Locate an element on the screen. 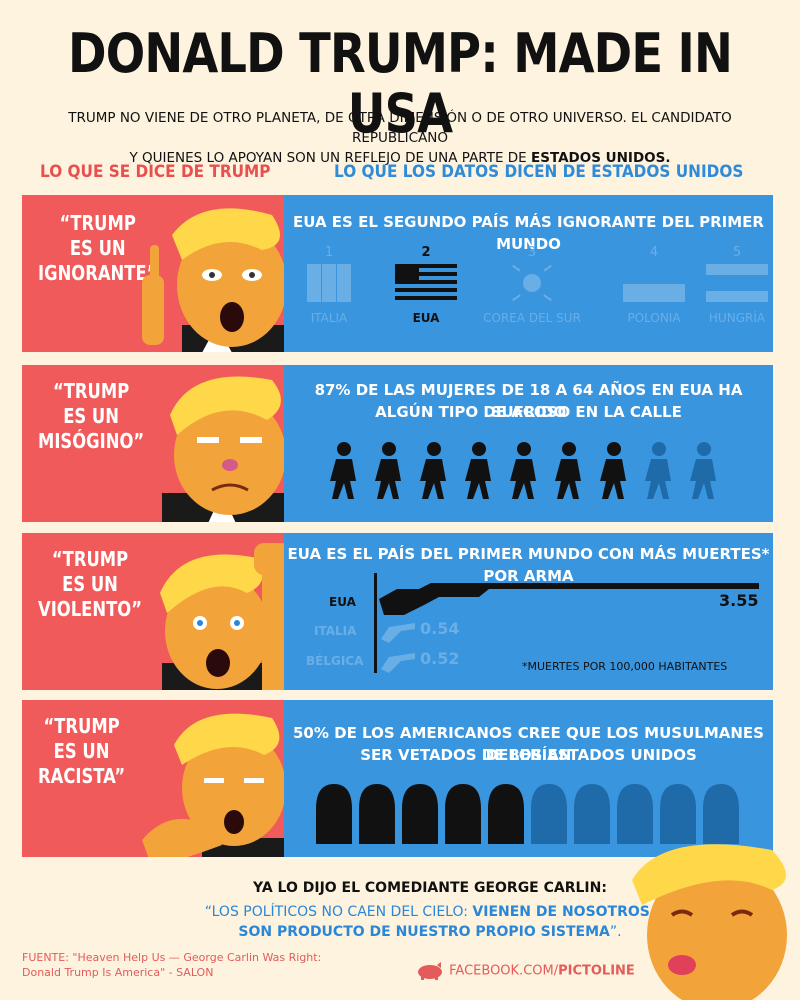  claim-quote: “TRUMP ES UN VIOLENTO” is located at coordinates (90, 584).